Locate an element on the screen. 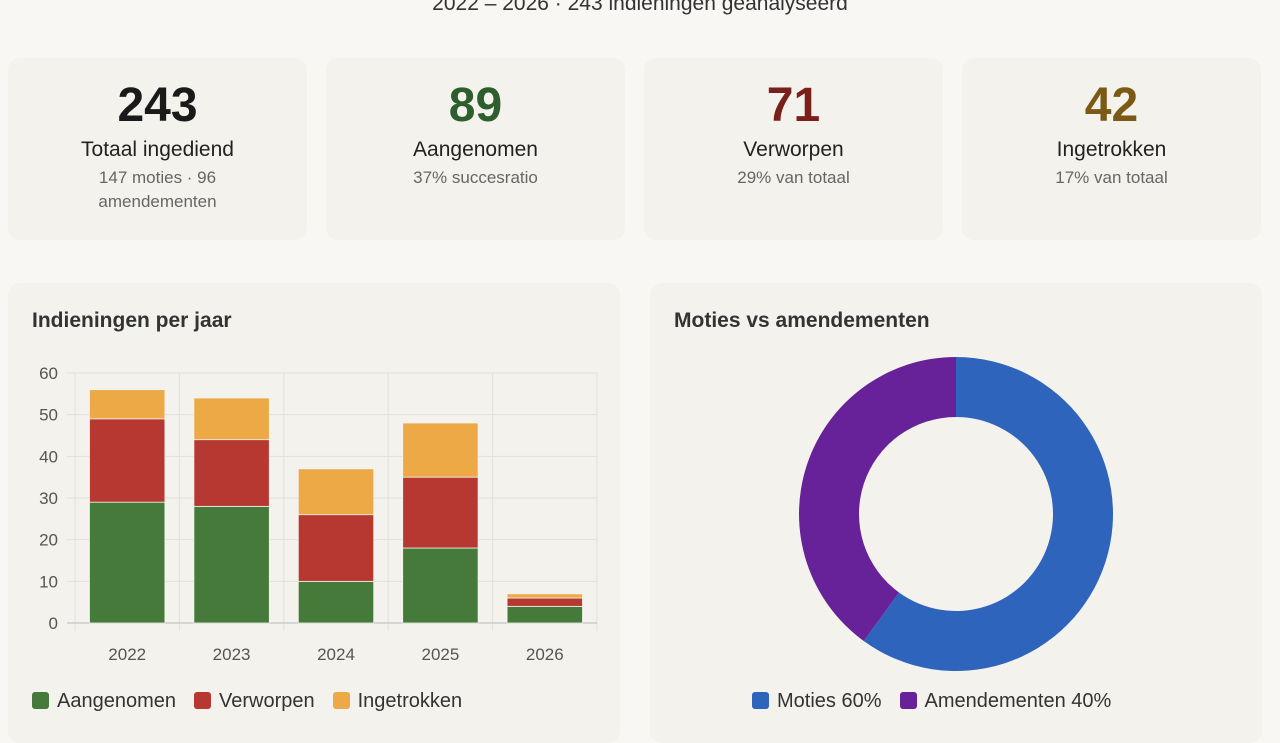 This screenshot has width=1280, height=743. donut-chart is located at coordinates (956, 514).